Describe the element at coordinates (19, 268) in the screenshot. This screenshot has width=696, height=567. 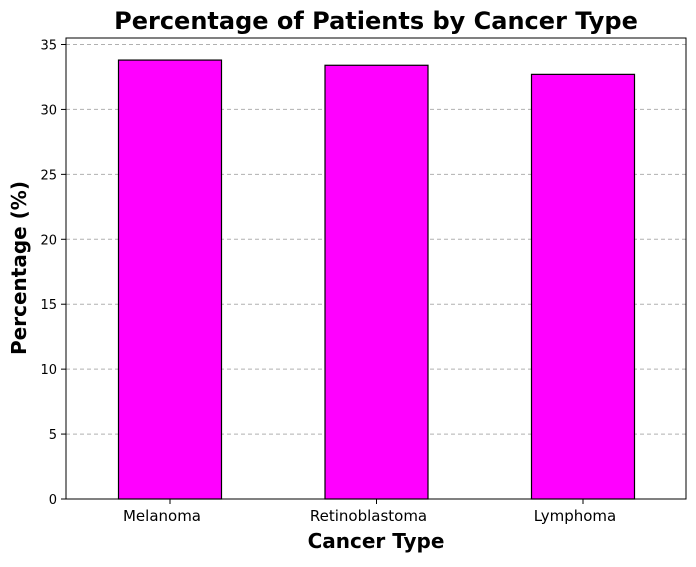
I see `y-axis-label: Percentage (%)` at that location.